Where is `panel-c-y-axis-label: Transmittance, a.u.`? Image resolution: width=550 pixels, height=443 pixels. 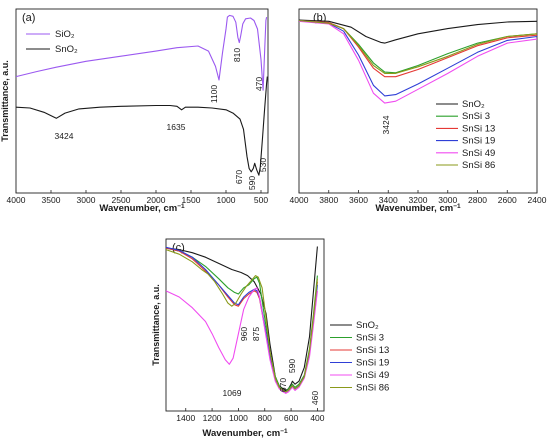
panel-c-y-axis-label: Transmittance, a.u. is located at coordinates (156, 325).